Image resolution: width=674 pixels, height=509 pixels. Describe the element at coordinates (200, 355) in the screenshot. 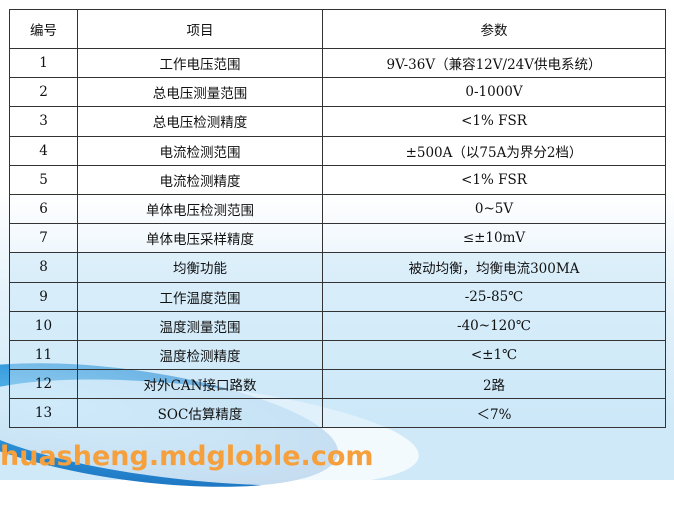

I see `cell-item: 温度检测精度` at that location.